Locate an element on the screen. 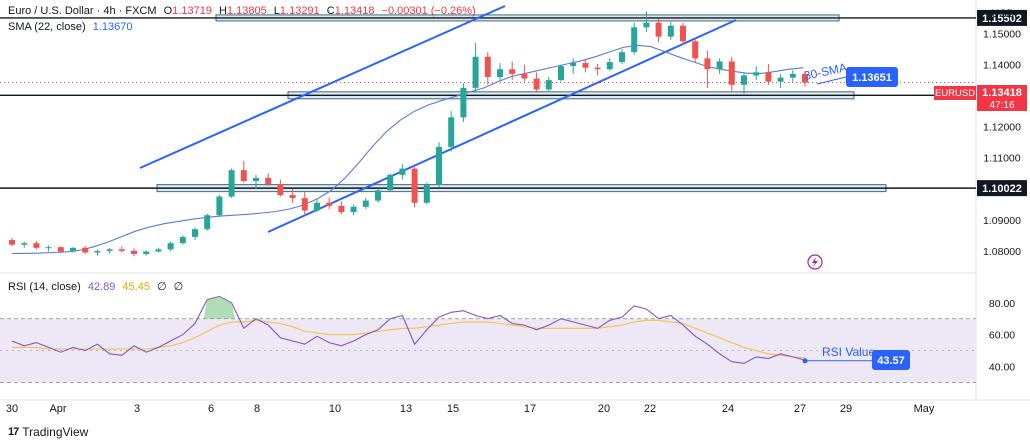  svg-text: EURUSD is located at coordinates (955, 93).